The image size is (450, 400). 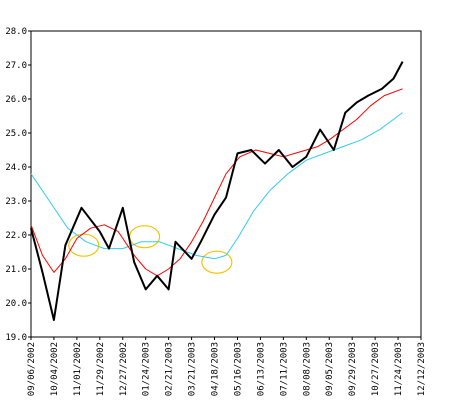 I want to click on x-tick-label: 02/21/2003, so click(x=170, y=369).